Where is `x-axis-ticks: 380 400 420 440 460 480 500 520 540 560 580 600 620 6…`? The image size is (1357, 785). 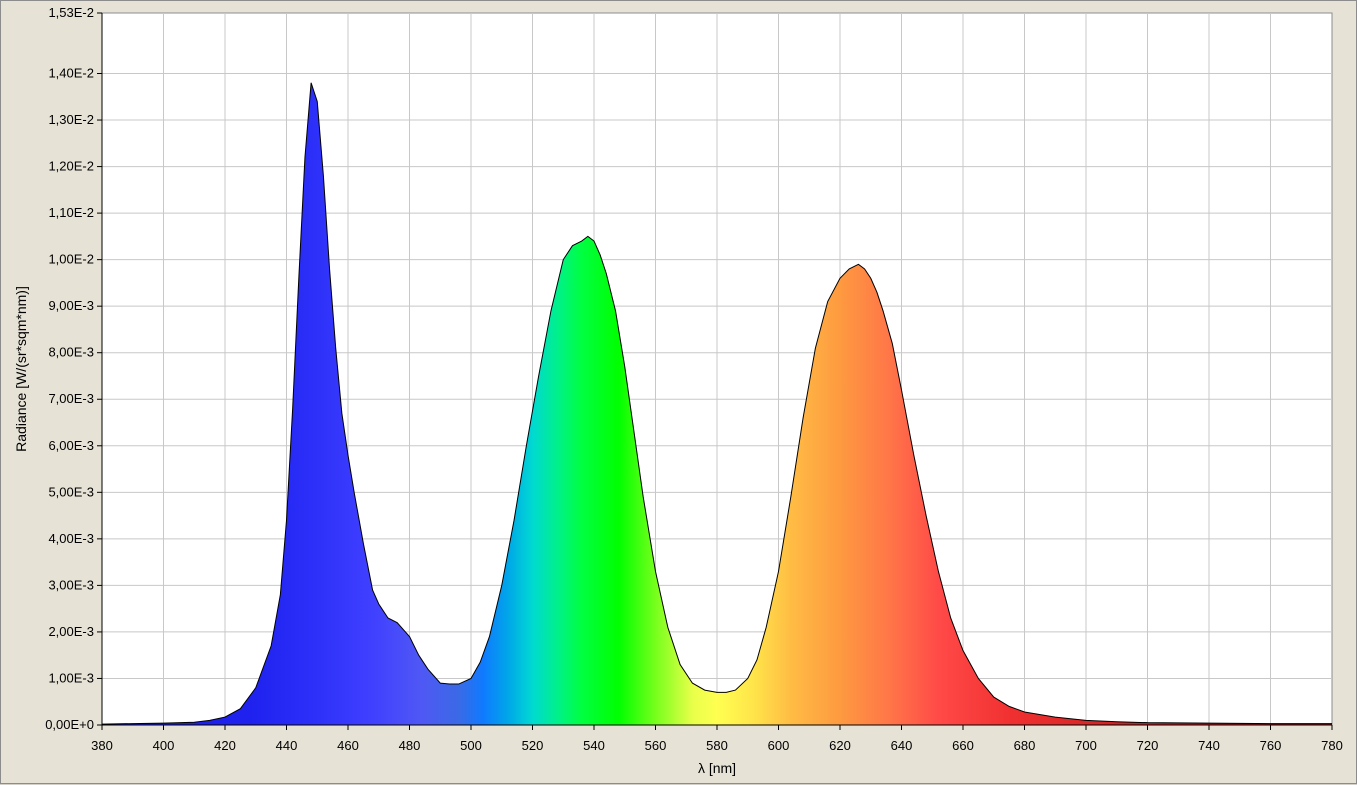
x-axis-ticks: 380 400 420 440 460 480 500 520 540 560 580 600 620 6… is located at coordinates (717, 739).